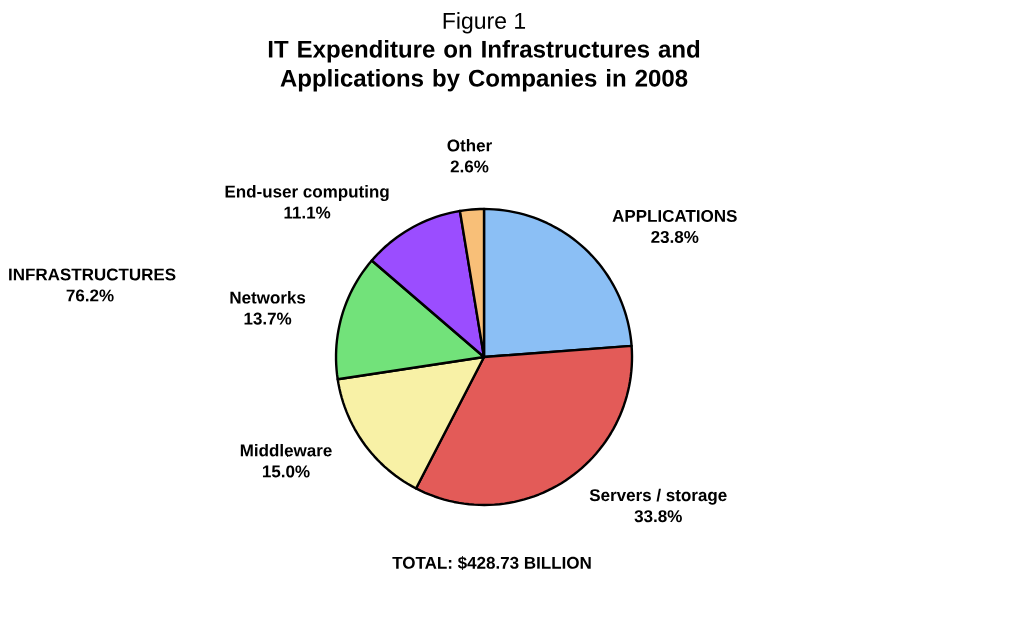 The image size is (1031, 617). What do you see at coordinates (491, 563) in the screenshot?
I see `text: TOTAL: $428.73 BILLION` at bounding box center [491, 563].